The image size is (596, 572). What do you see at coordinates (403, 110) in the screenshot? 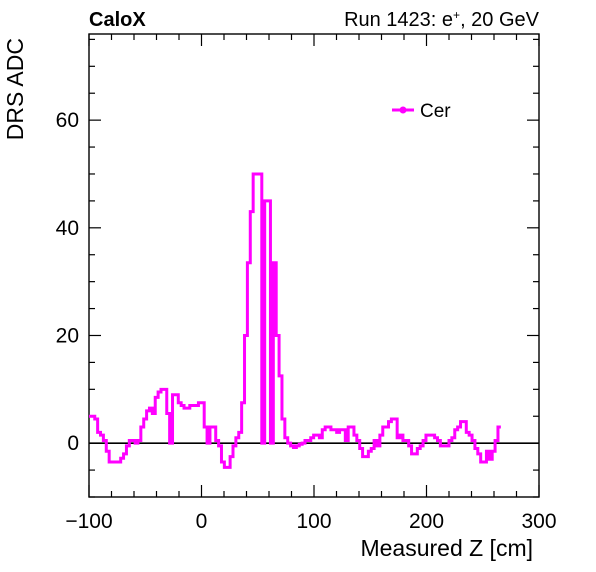
I see `legend-marker` at bounding box center [403, 110].